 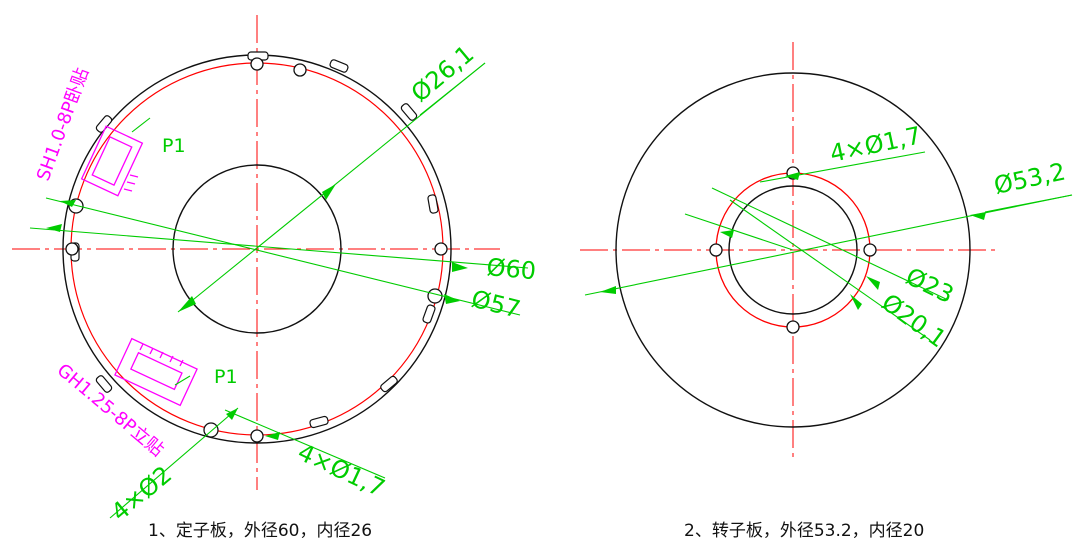 I want to click on stator-connector-bottom-pin: P1, so click(x=226, y=377).